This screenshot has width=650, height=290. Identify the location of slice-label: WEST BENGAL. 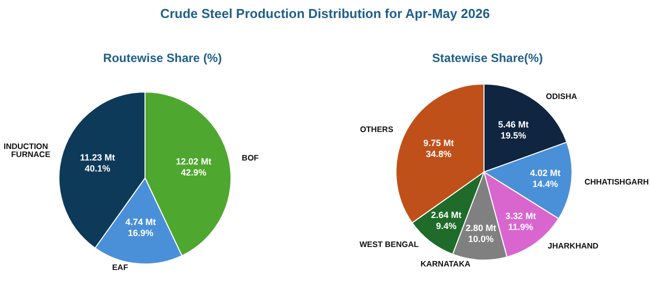
(389, 245).